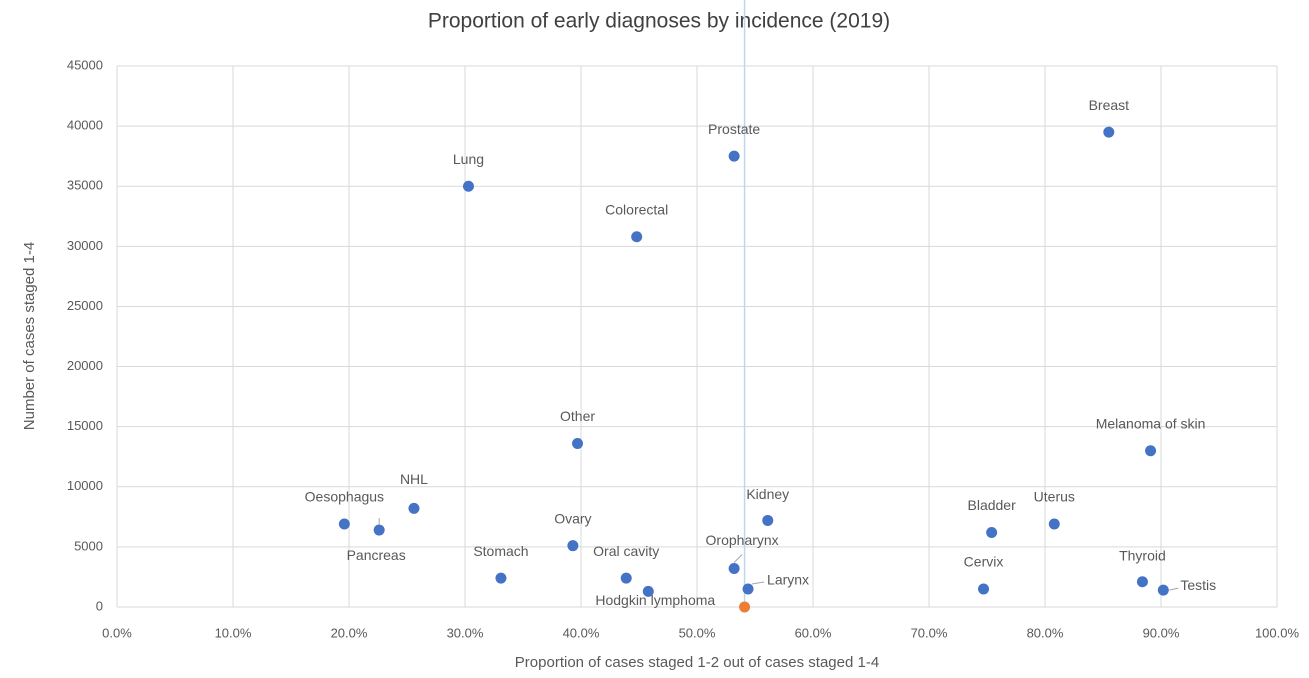  What do you see at coordinates (85, 245) in the screenshot?
I see `y-tick-label: 30000` at bounding box center [85, 245].